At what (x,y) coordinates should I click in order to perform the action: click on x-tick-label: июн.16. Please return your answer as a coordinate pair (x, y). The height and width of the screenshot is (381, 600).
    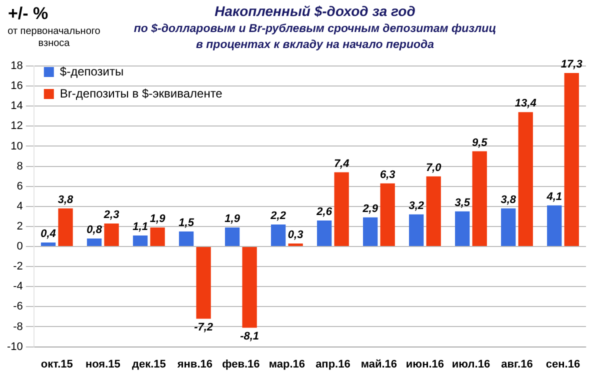
    Looking at the image, I should click on (425, 364).